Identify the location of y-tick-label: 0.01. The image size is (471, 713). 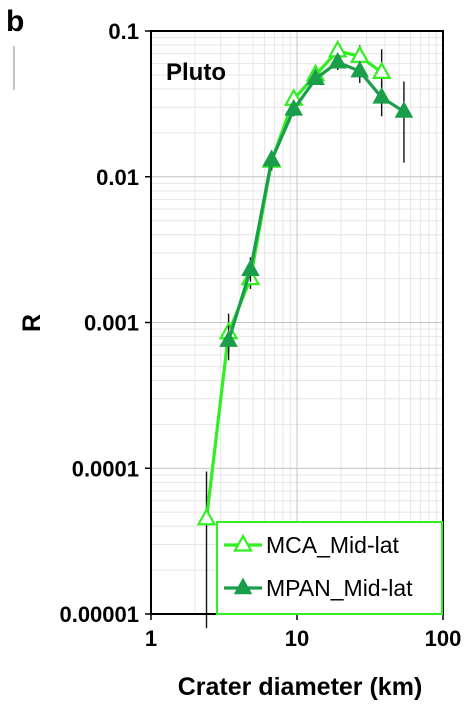
(117, 177).